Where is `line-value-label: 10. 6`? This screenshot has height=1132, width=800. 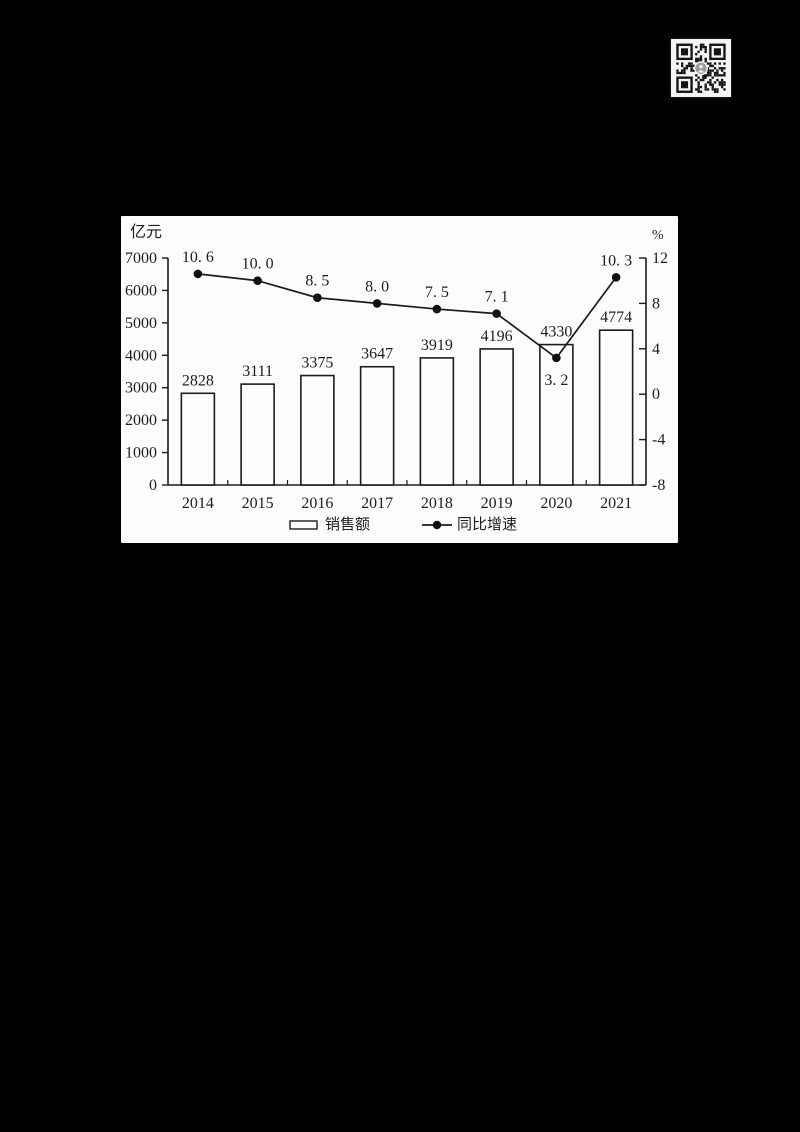 line-value-label: 10. 6 is located at coordinates (198, 257).